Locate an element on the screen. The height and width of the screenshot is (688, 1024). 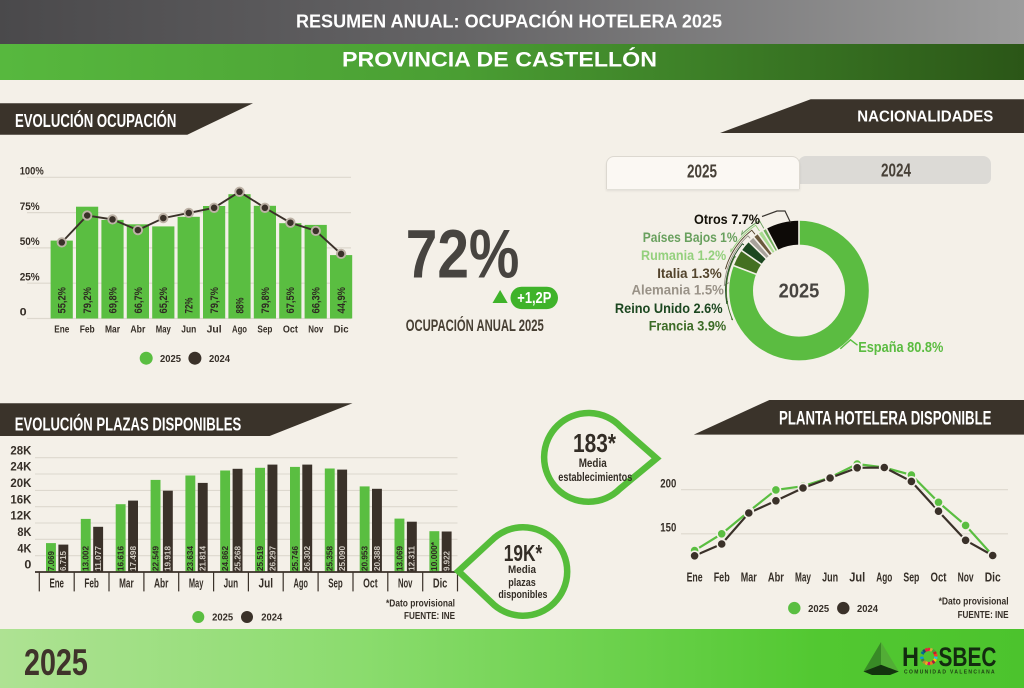
svg-text: 17.498 is located at coordinates (133, 558).